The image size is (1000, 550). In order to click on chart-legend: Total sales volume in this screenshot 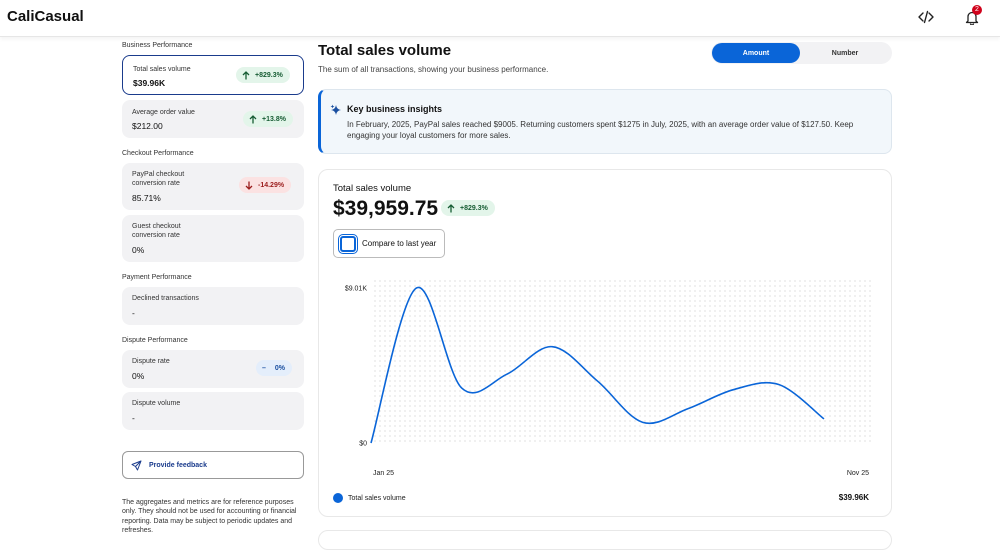, I will do `click(369, 498)`.